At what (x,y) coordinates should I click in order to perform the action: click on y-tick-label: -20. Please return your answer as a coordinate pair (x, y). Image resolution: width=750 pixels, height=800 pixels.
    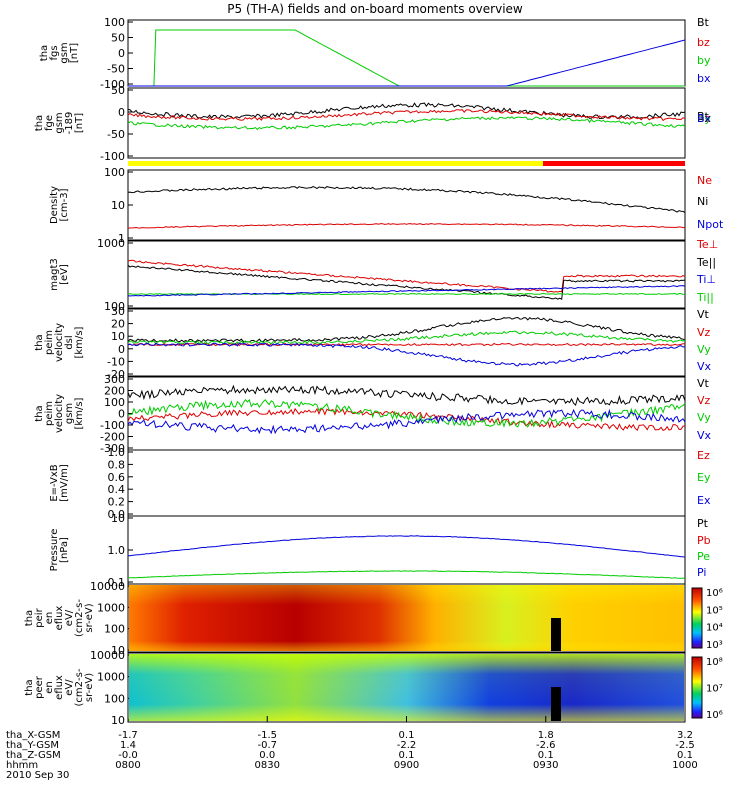
    Looking at the image, I should click on (116, 374).